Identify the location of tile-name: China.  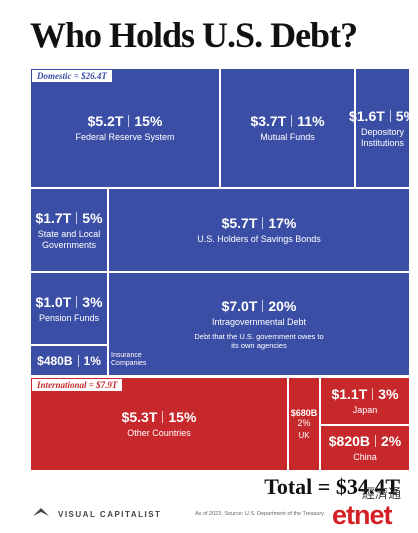
(365, 457).